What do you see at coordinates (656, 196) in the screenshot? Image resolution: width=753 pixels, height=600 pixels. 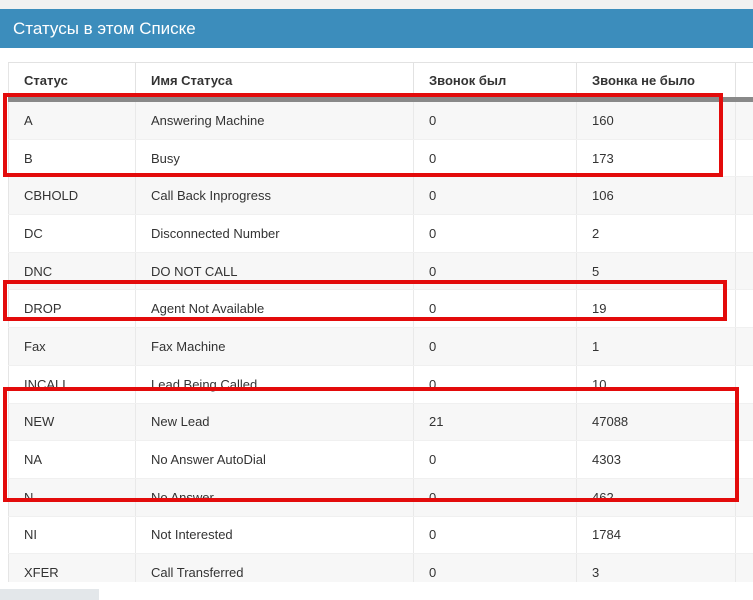 I see `cell-not-called: 106` at bounding box center [656, 196].